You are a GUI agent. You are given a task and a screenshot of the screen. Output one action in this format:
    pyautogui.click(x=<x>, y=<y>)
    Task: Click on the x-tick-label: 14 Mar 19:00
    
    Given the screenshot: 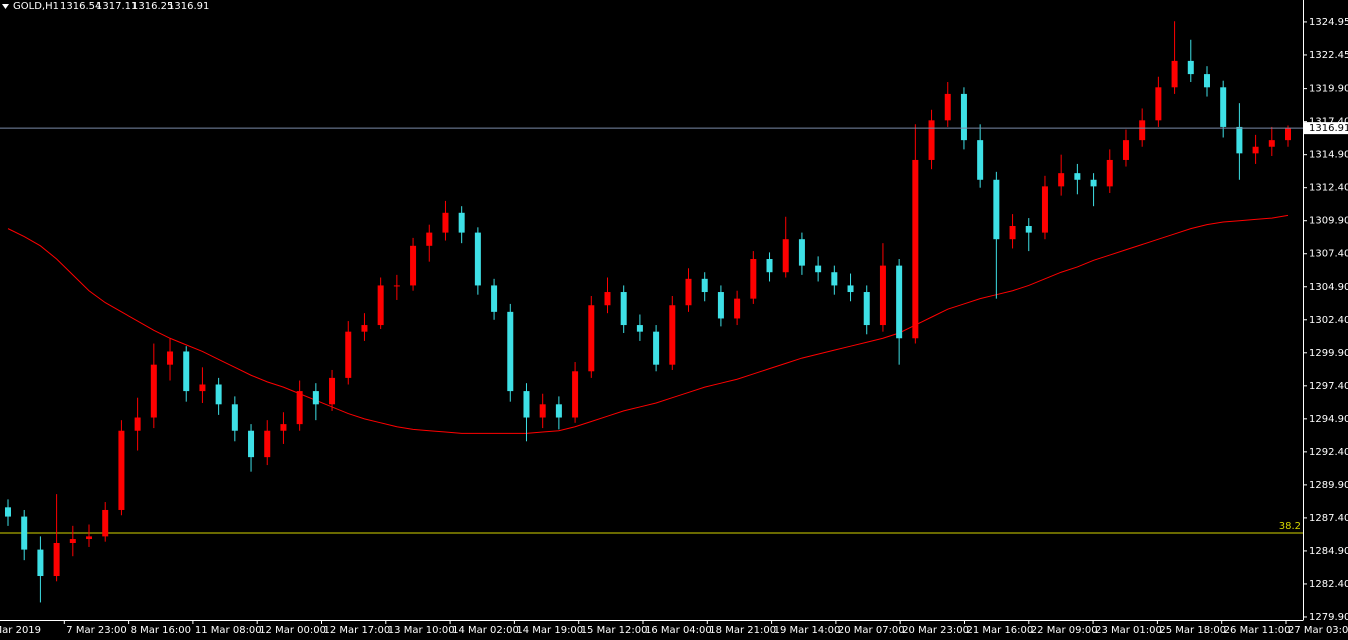 What is the action you would take?
    pyautogui.click(x=549, y=630)
    